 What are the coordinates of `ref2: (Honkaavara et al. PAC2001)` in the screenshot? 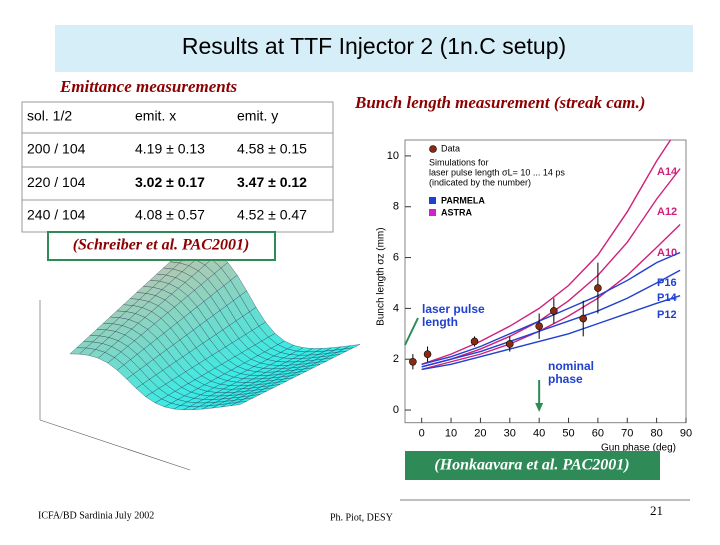 It's located at (531, 465).